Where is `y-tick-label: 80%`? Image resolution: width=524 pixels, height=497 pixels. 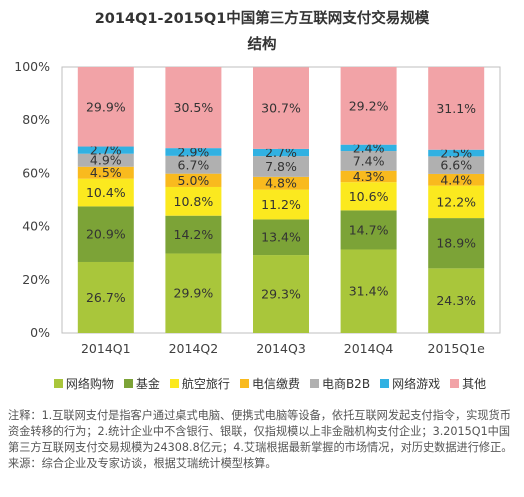 y-tick-label: 80% is located at coordinates (36, 119).